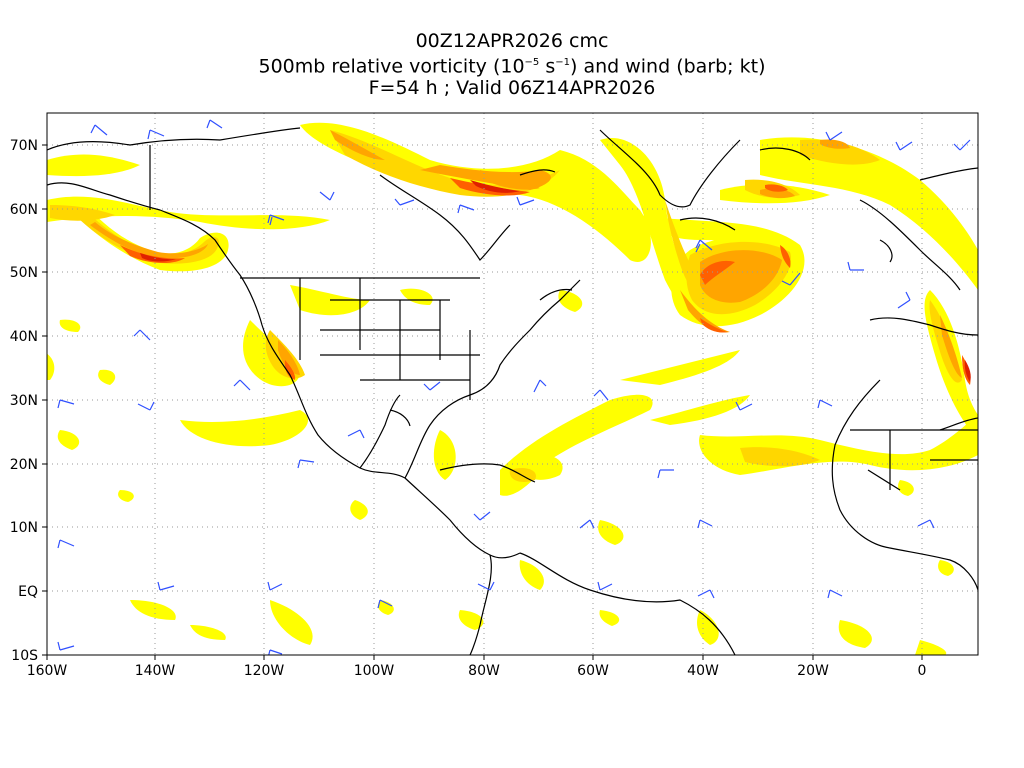  Describe the element at coordinates (47, 671) in the screenshot. I see `lon-label: 160W` at that location.